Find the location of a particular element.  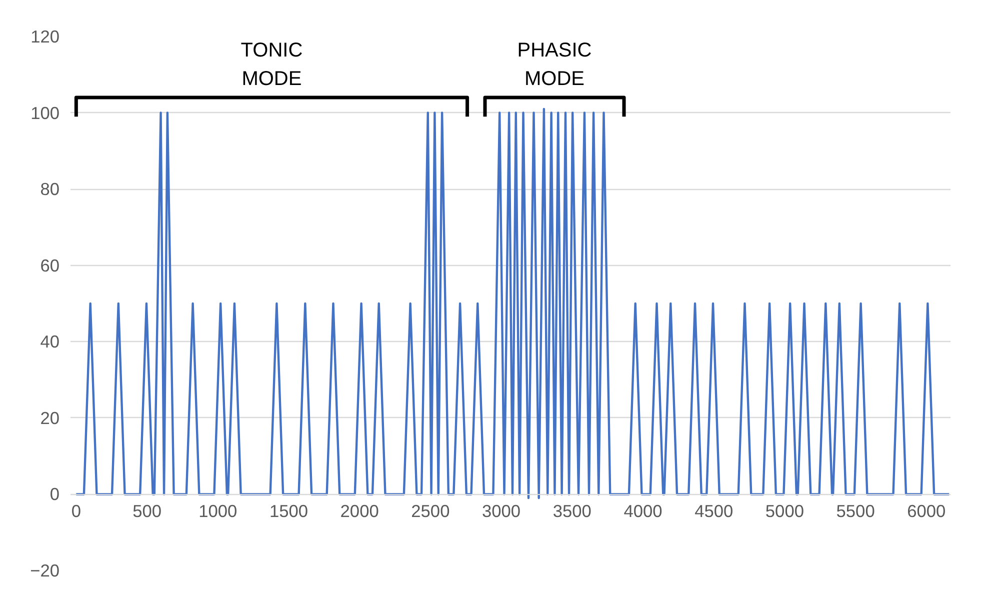

x-tick-label: 4000 is located at coordinates (643, 511).